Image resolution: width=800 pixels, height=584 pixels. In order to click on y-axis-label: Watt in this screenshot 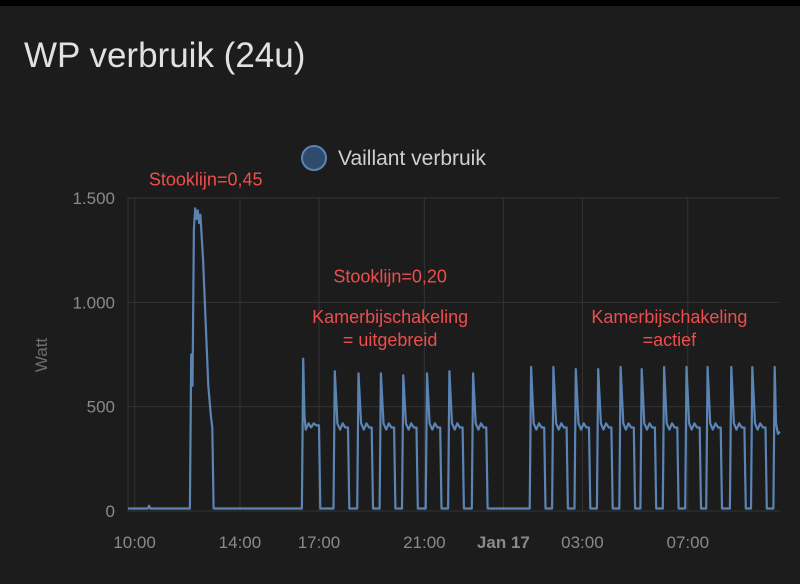, I will do `click(41, 355)`.